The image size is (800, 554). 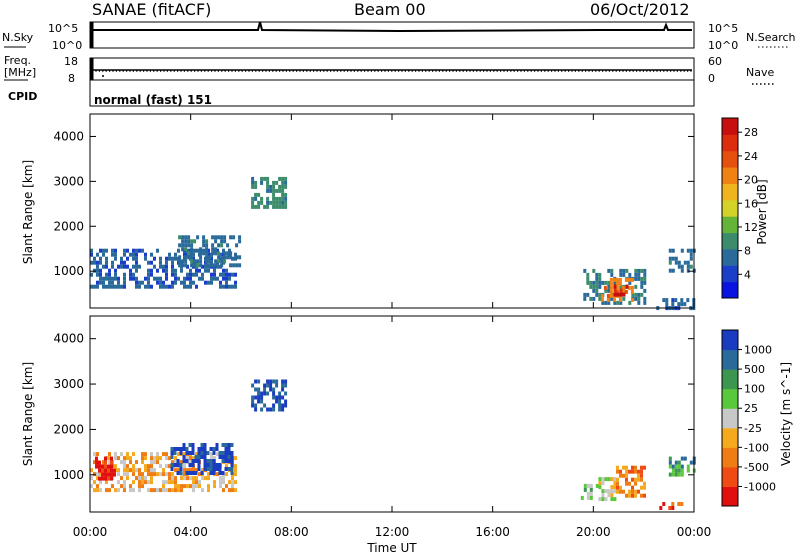 What do you see at coordinates (723, 45) in the screenshot?
I see `noise-right-tick-bottom: 10^0` at bounding box center [723, 45].